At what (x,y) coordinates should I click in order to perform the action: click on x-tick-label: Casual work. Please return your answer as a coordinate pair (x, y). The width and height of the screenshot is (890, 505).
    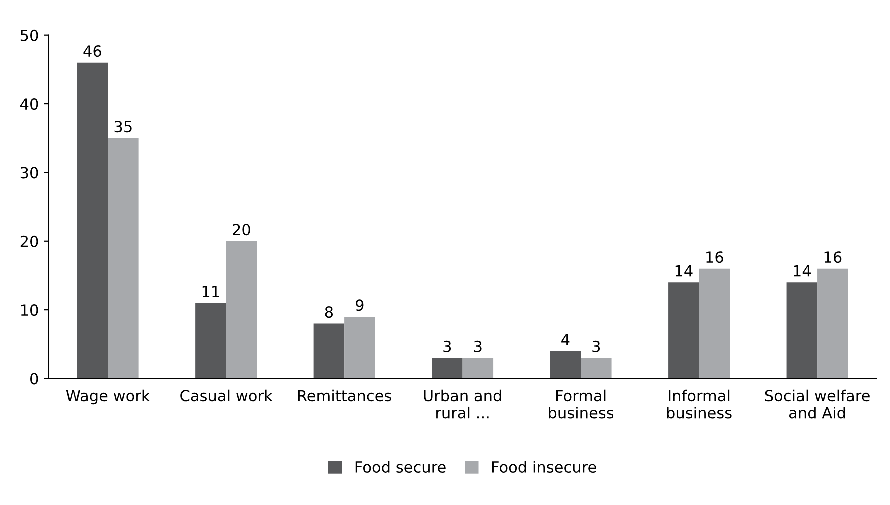
    Looking at the image, I should click on (226, 396).